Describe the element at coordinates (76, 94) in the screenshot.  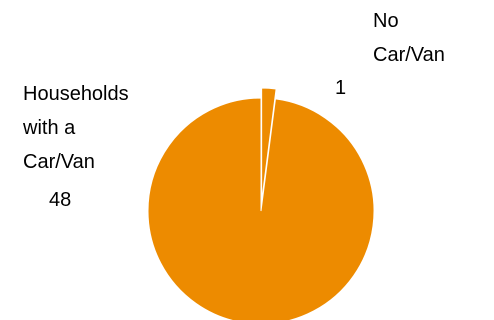
I see `slice-label-households-line-1: Households` at that location.